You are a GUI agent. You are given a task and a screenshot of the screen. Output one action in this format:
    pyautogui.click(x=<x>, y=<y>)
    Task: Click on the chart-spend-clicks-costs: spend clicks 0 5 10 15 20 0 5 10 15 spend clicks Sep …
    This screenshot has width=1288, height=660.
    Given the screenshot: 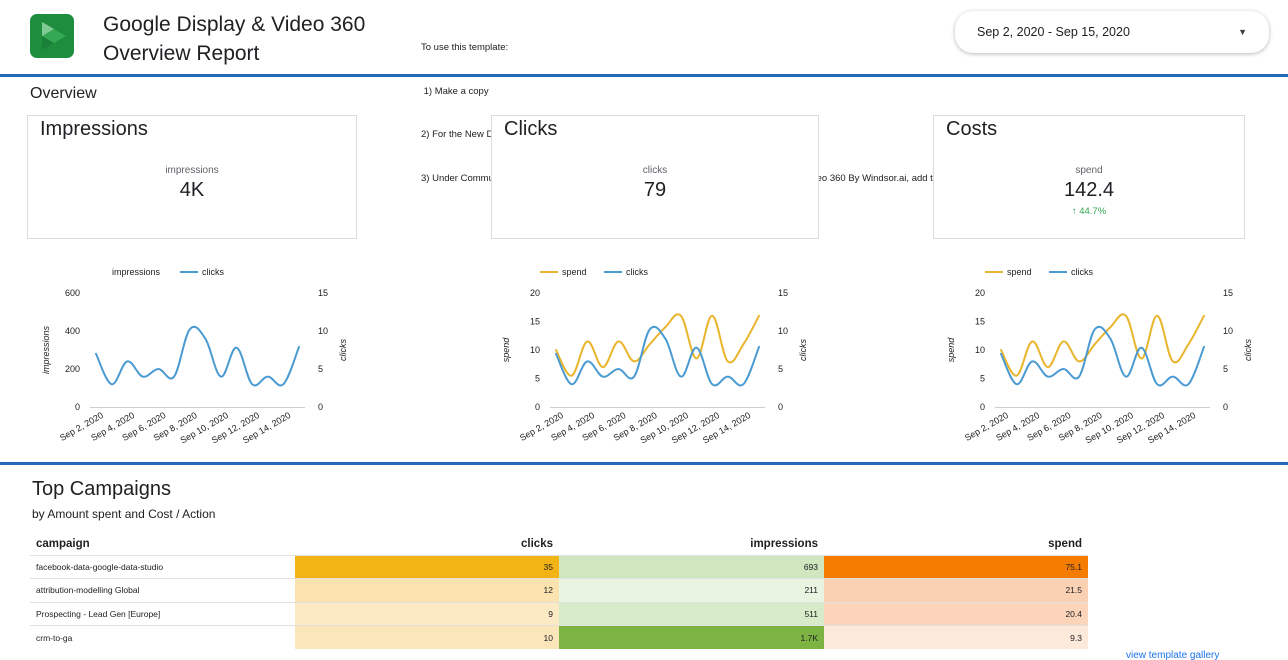 What is the action you would take?
    pyautogui.click(x=1100, y=359)
    